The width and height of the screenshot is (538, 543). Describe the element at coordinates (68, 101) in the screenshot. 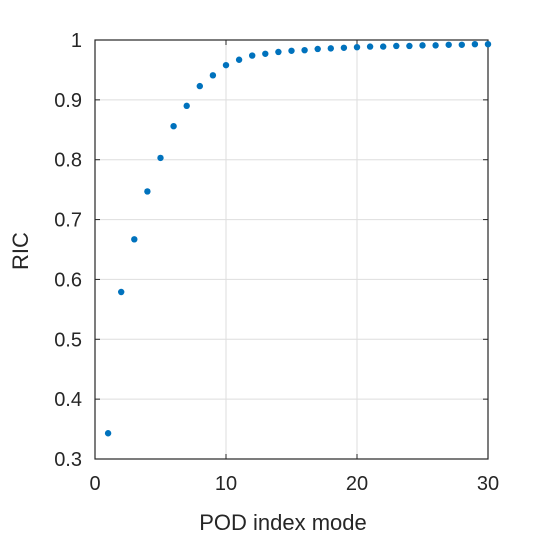

I see `y-tick-label: 0.9` at that location.